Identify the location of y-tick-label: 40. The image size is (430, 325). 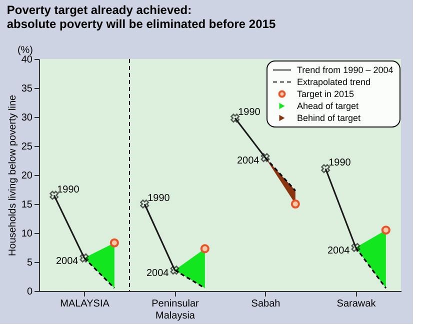
(27, 60).